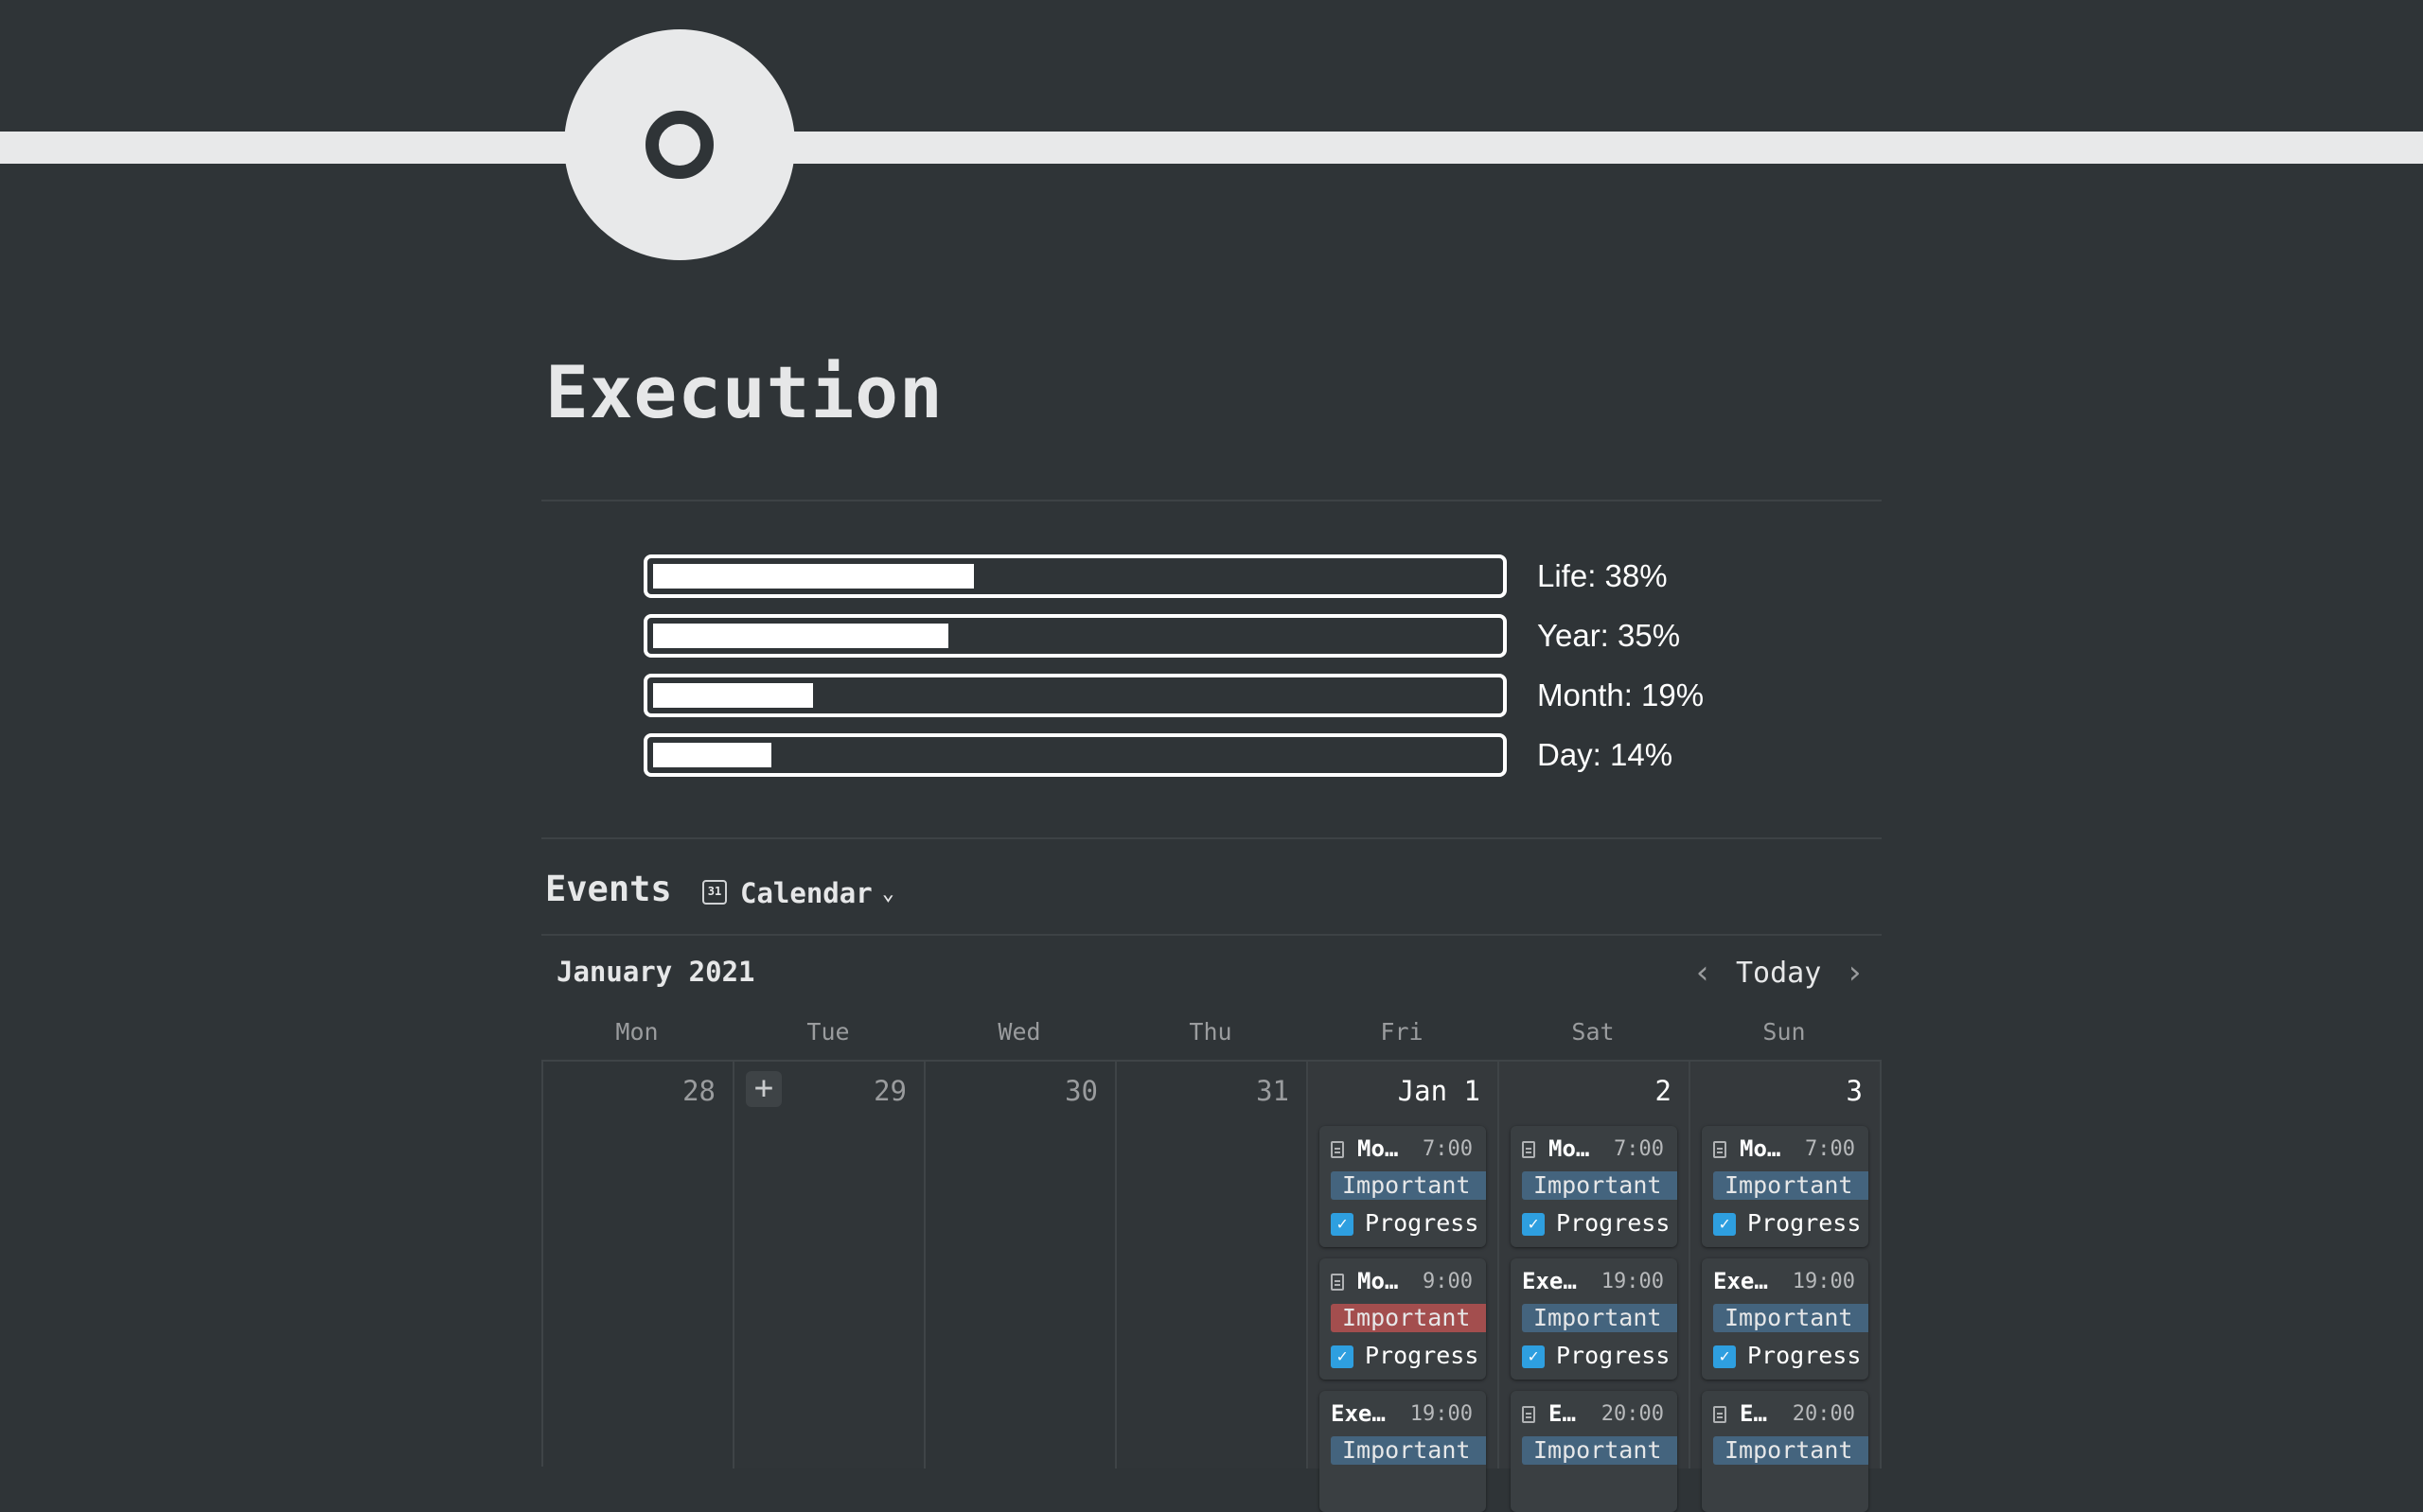 This screenshot has width=2423, height=1512. I want to click on day-number: 3, so click(1854, 1091).